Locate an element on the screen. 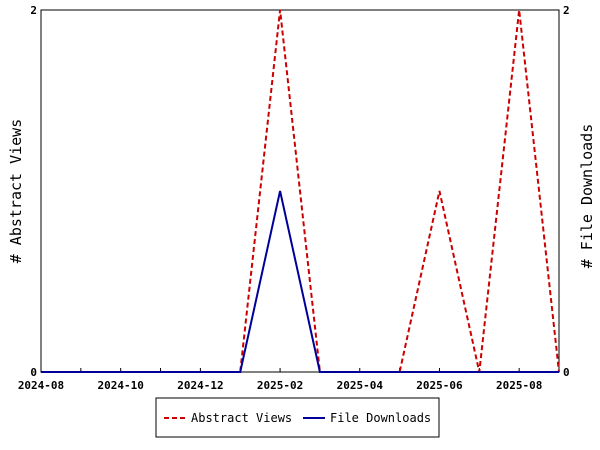 The width and height of the screenshot is (600, 450). x-tick-label: 2025-04 is located at coordinates (360, 385).